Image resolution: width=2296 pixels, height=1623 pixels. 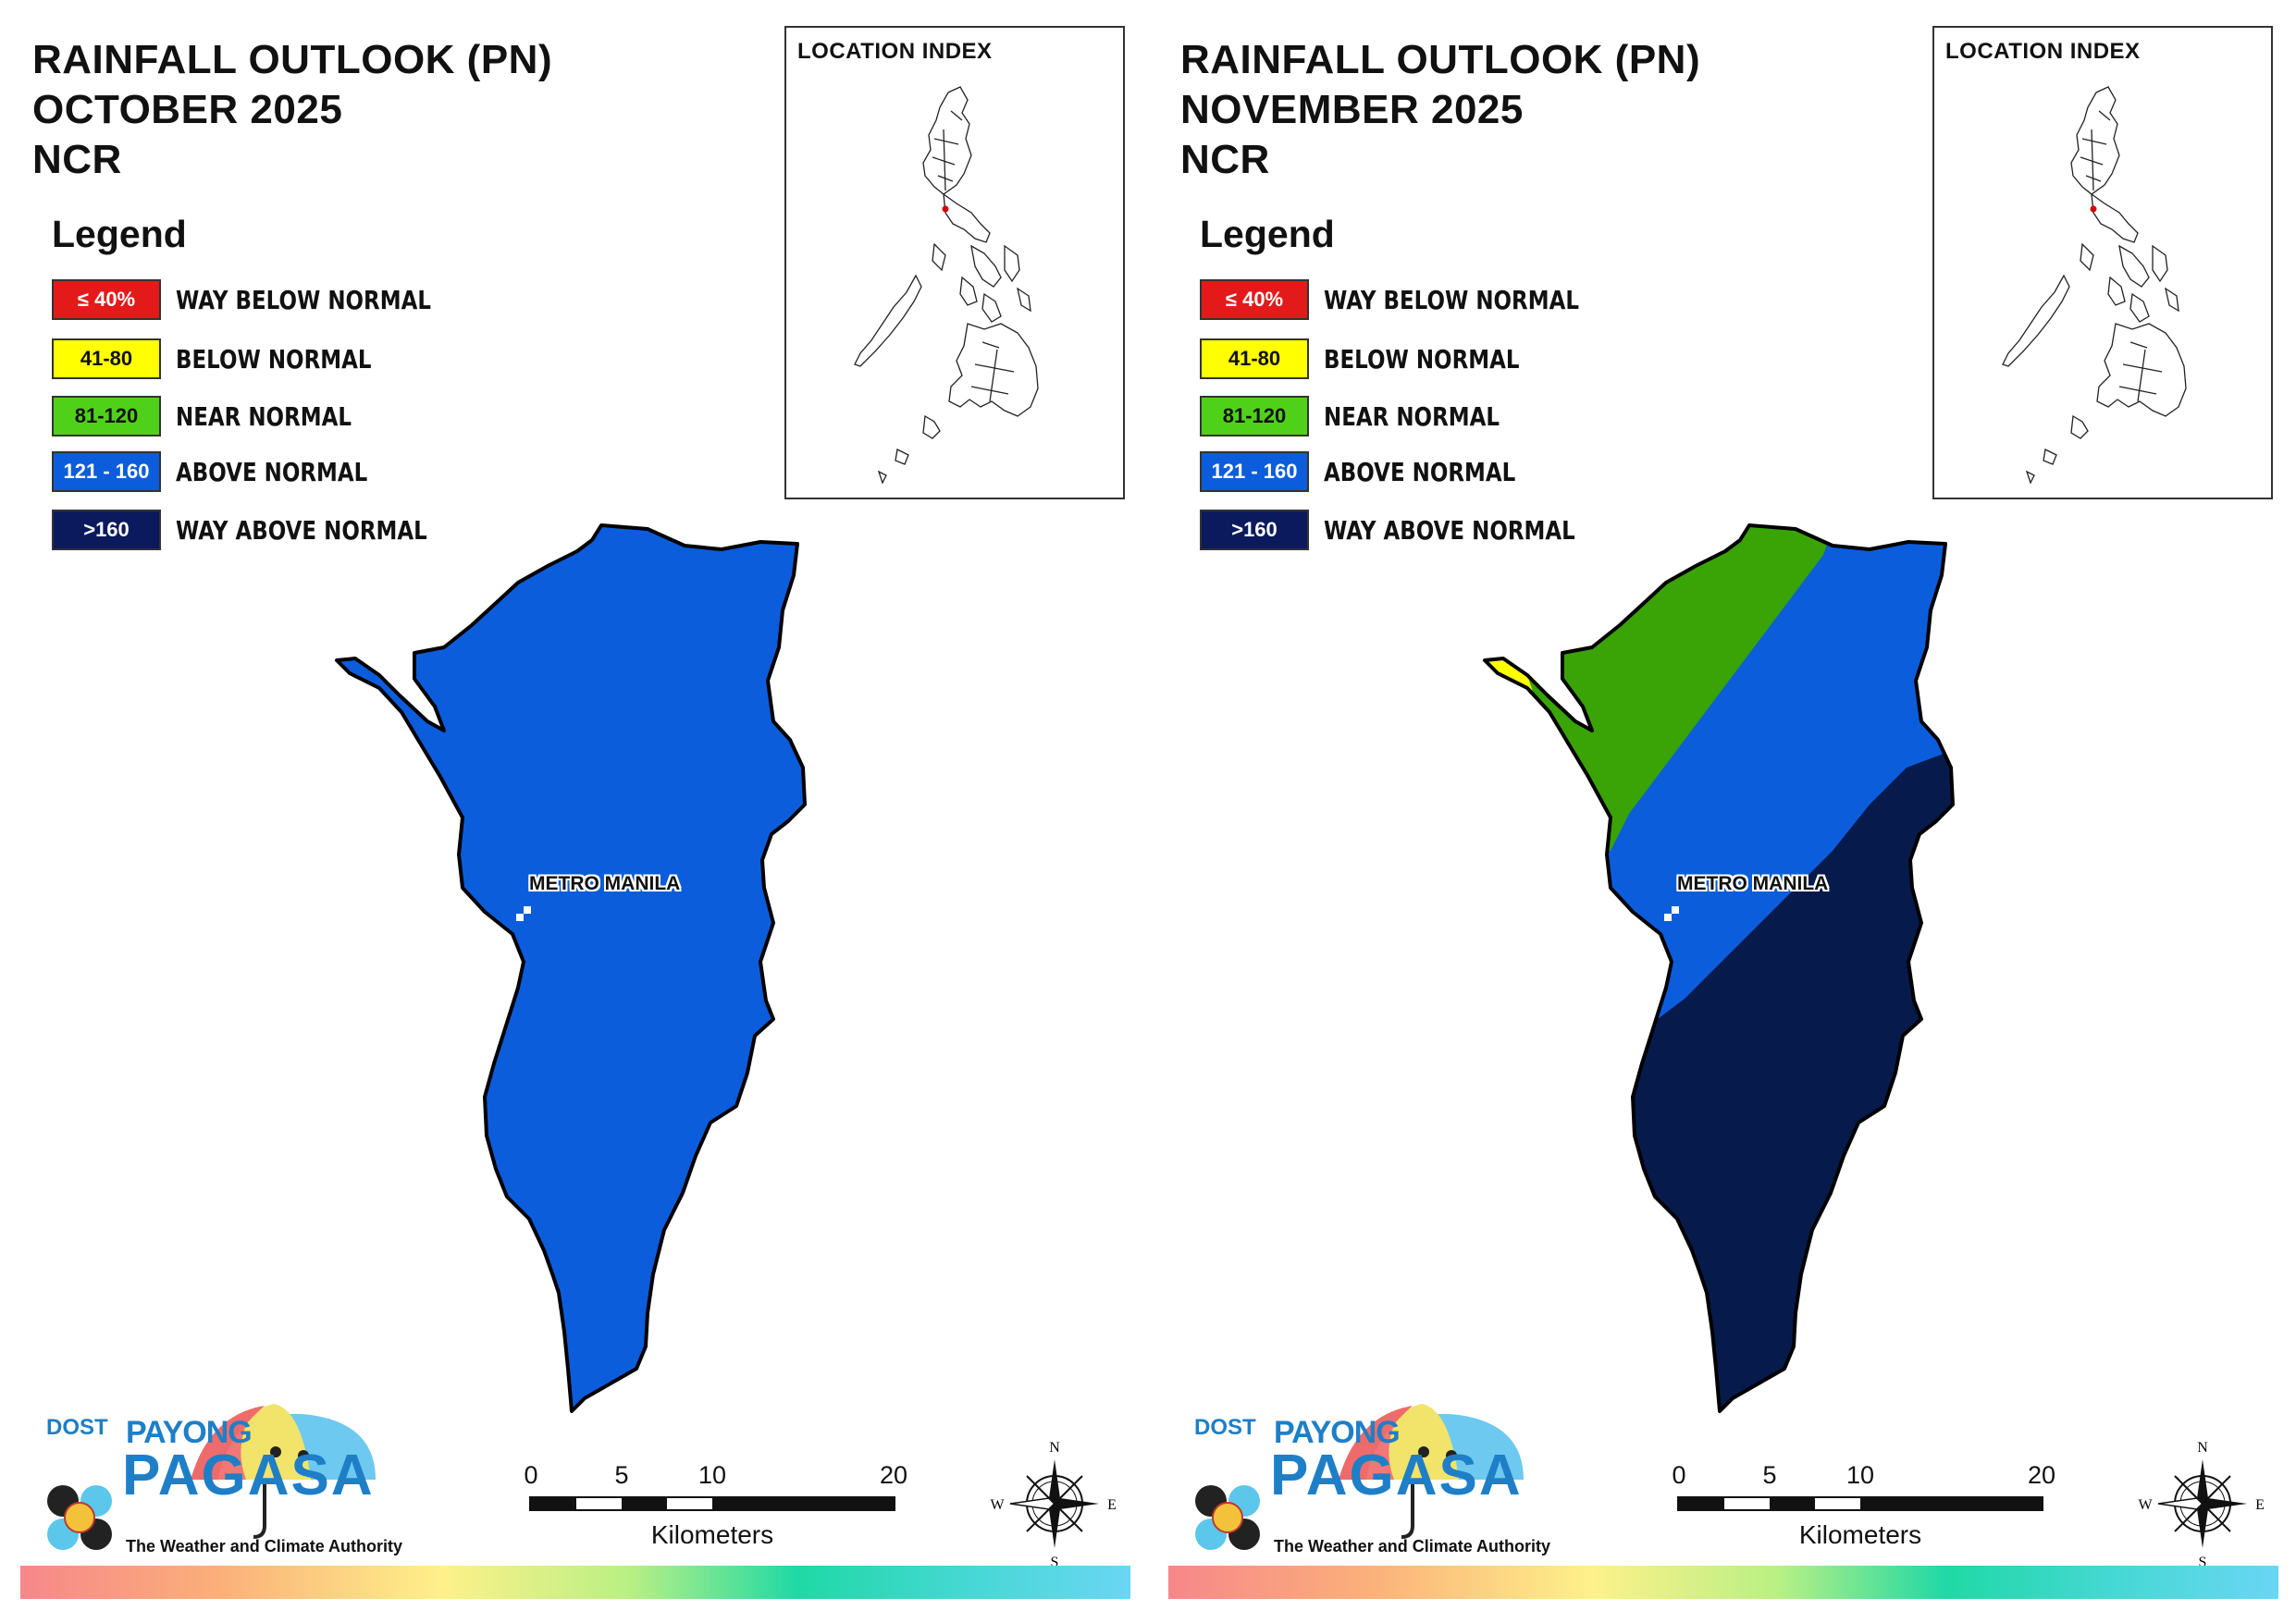 I want to click on map-title: RAINFALL OUTLOOK (PN) OCTOBER 2025 NCR, so click(x=292, y=110).